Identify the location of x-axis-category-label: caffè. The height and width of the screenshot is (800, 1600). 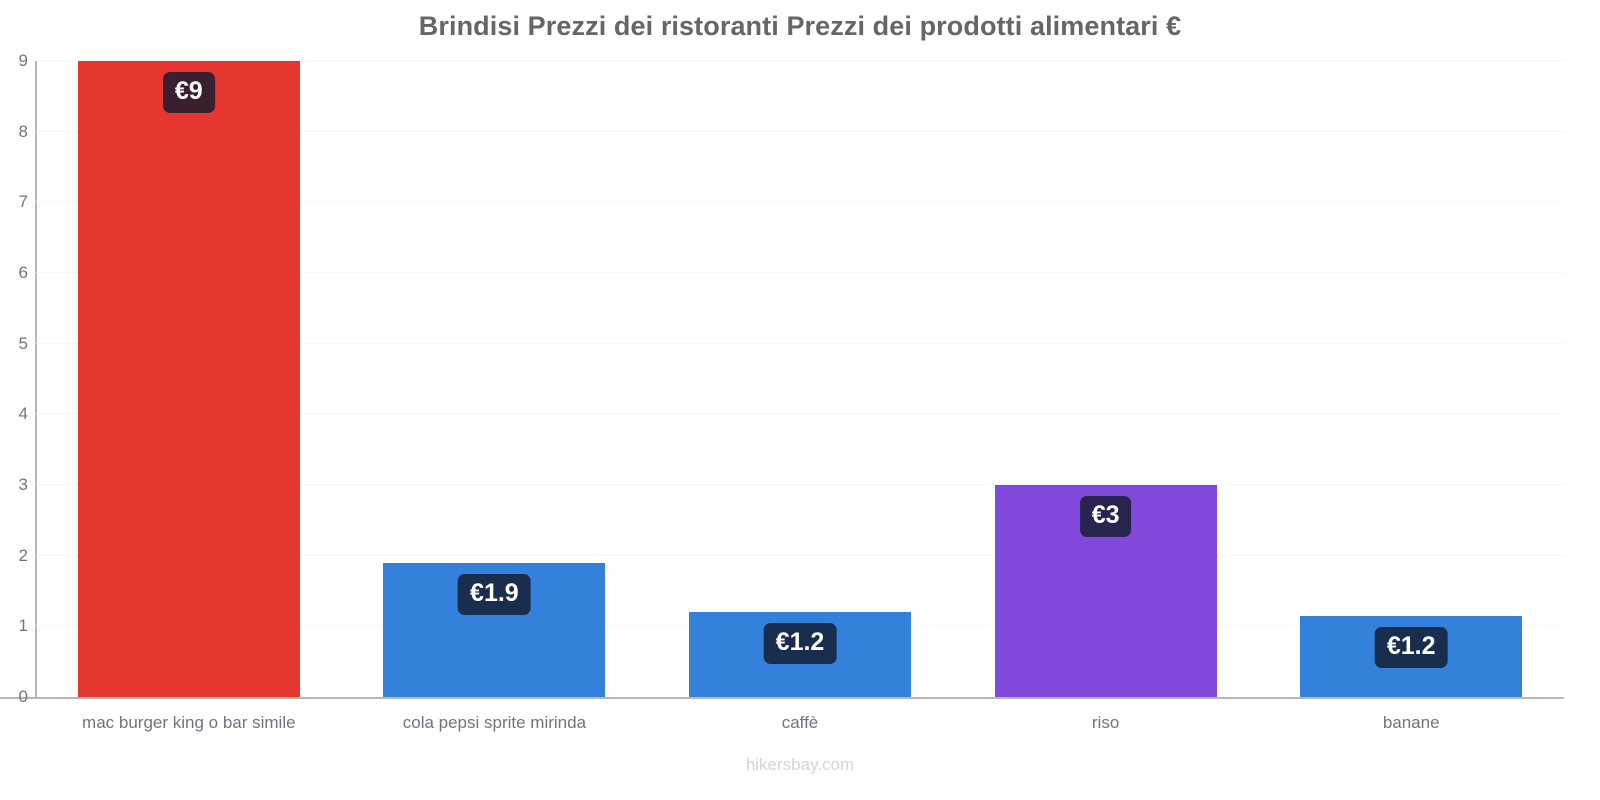
(800, 722).